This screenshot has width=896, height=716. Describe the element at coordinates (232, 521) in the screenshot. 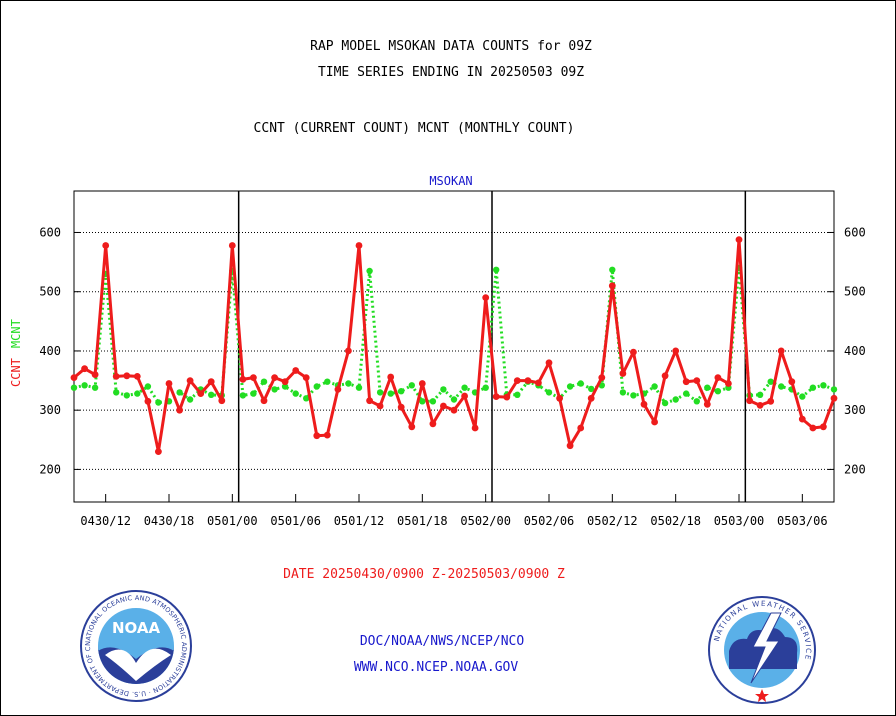

I see `x-tick-label: 0501/00` at that location.